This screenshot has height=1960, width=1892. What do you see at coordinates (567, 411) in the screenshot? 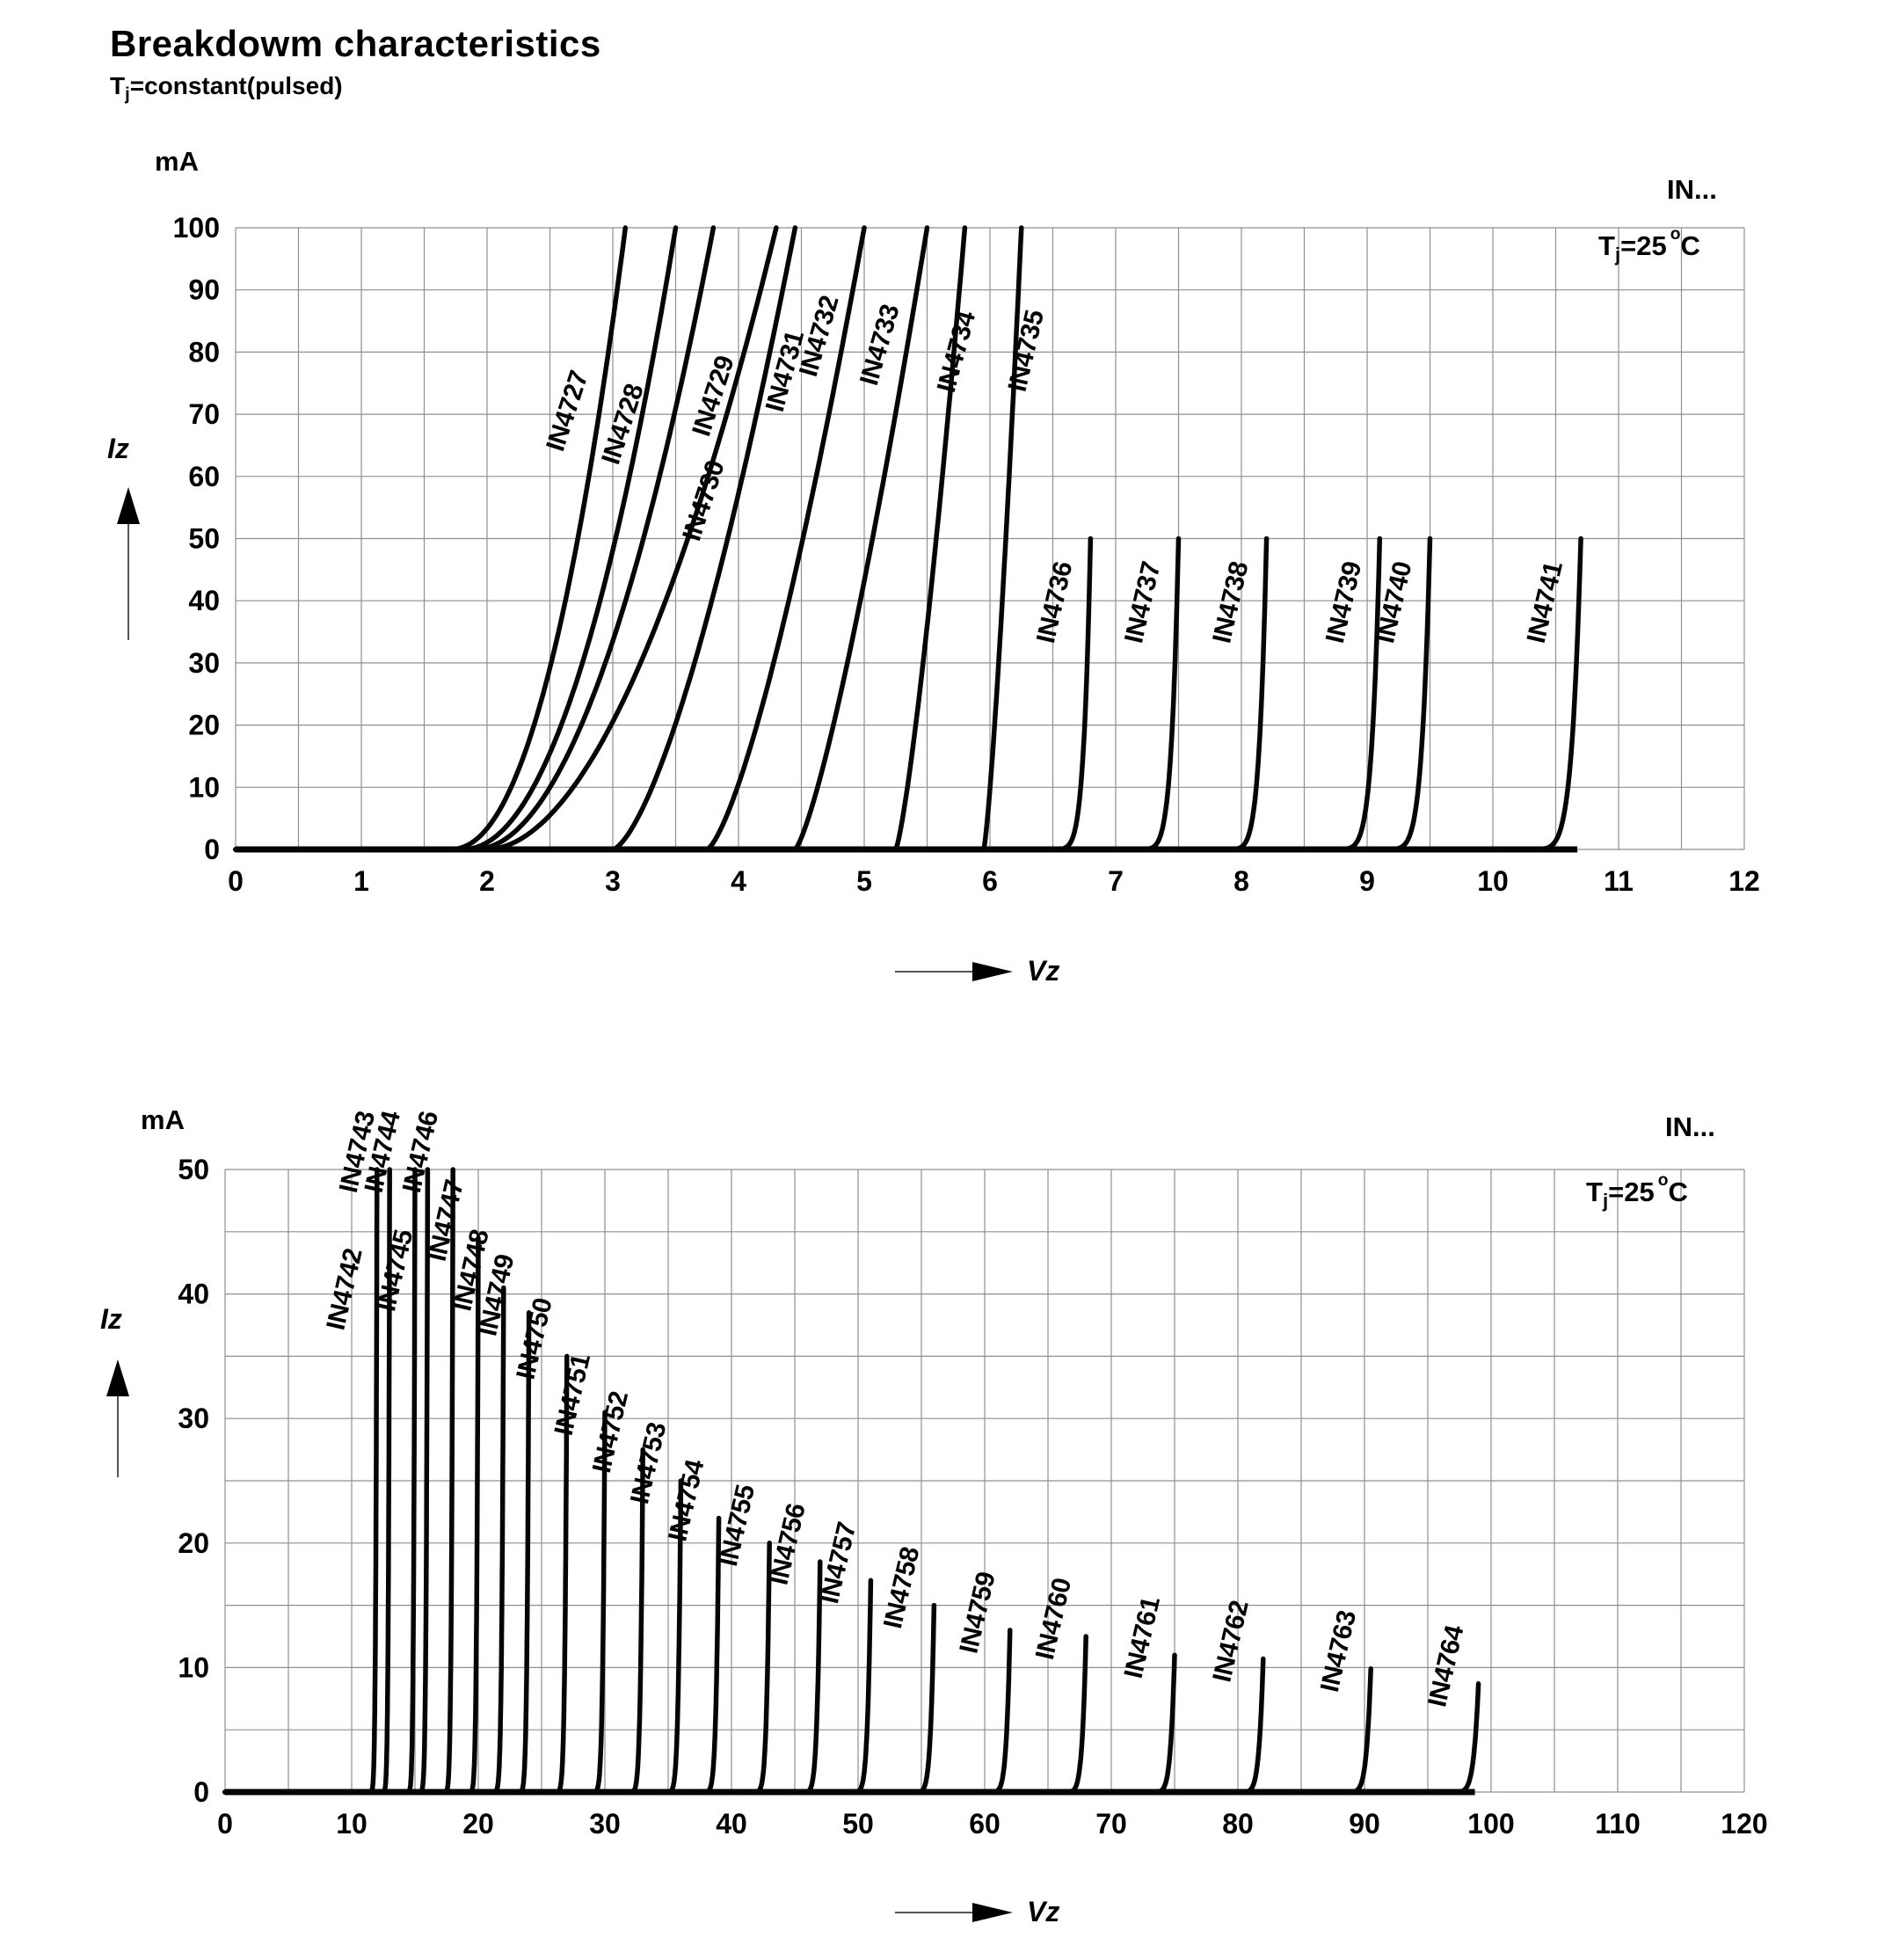
I see `curve-label: IN4727` at bounding box center [567, 411].